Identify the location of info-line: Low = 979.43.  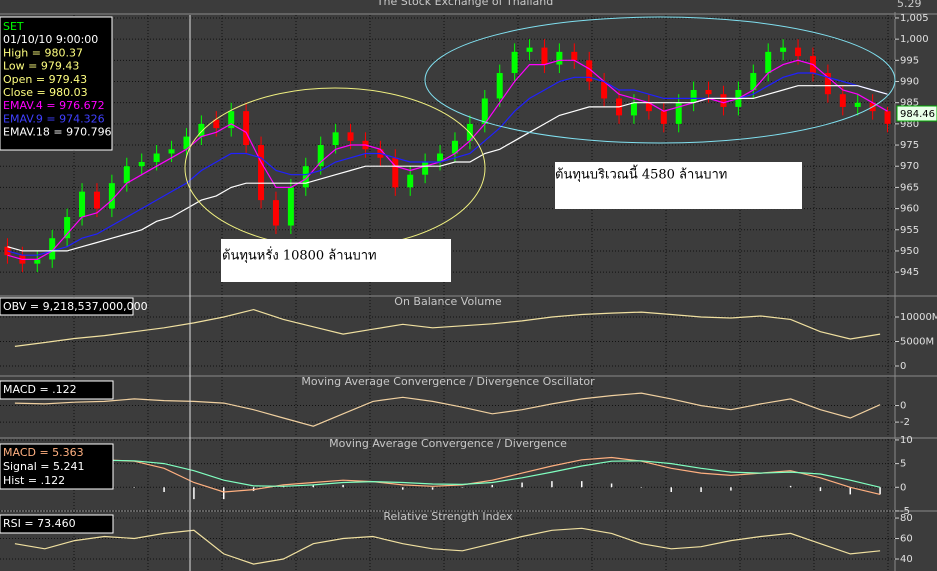
(41, 66).